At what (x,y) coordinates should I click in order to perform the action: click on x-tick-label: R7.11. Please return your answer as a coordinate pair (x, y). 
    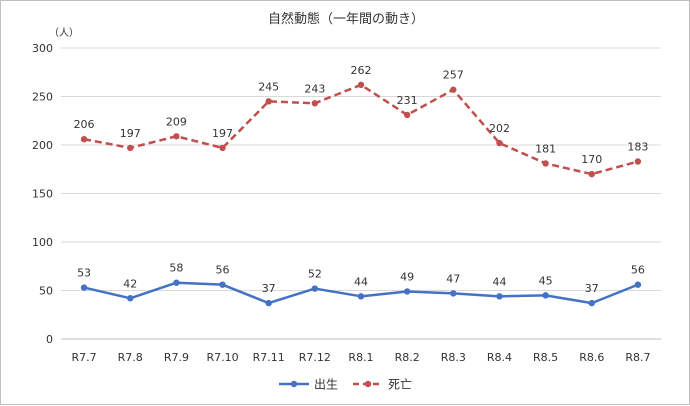
    Looking at the image, I should click on (269, 357).